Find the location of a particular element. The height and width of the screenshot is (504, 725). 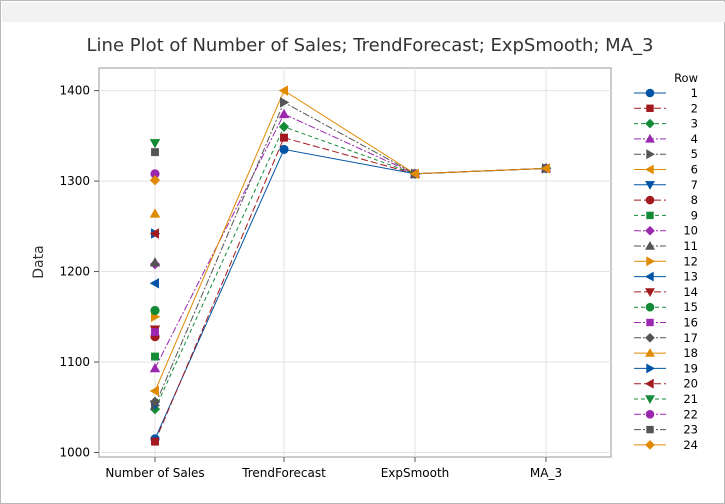

legend-label-row-17: 17 is located at coordinates (690, 338).